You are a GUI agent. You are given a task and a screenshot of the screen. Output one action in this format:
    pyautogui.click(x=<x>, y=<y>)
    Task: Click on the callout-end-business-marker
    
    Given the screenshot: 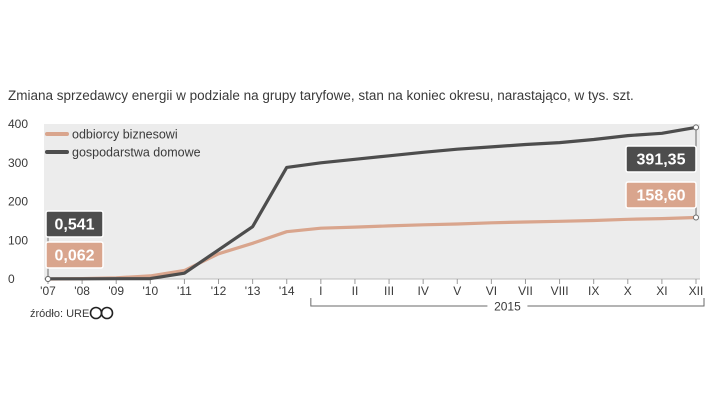 What is the action you would take?
    pyautogui.click(x=696, y=217)
    